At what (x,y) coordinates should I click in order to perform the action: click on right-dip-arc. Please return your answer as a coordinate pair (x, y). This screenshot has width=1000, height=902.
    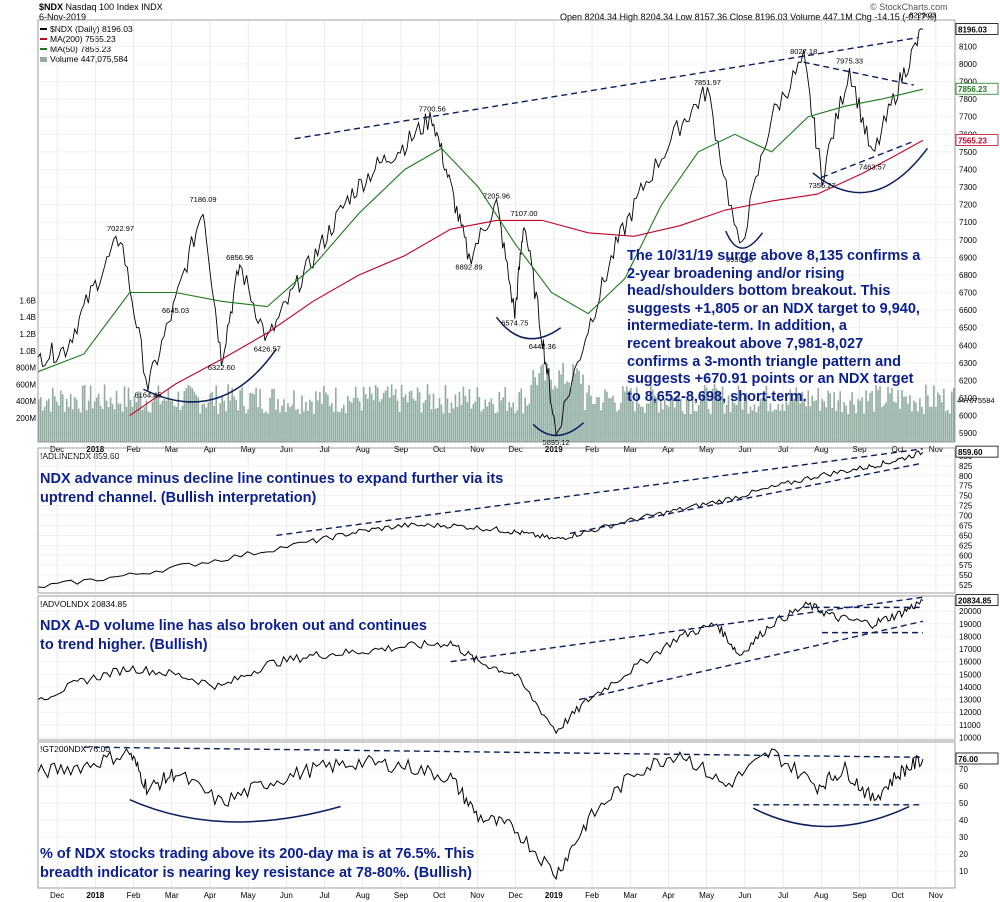
    Looking at the image, I should click on (744, 239).